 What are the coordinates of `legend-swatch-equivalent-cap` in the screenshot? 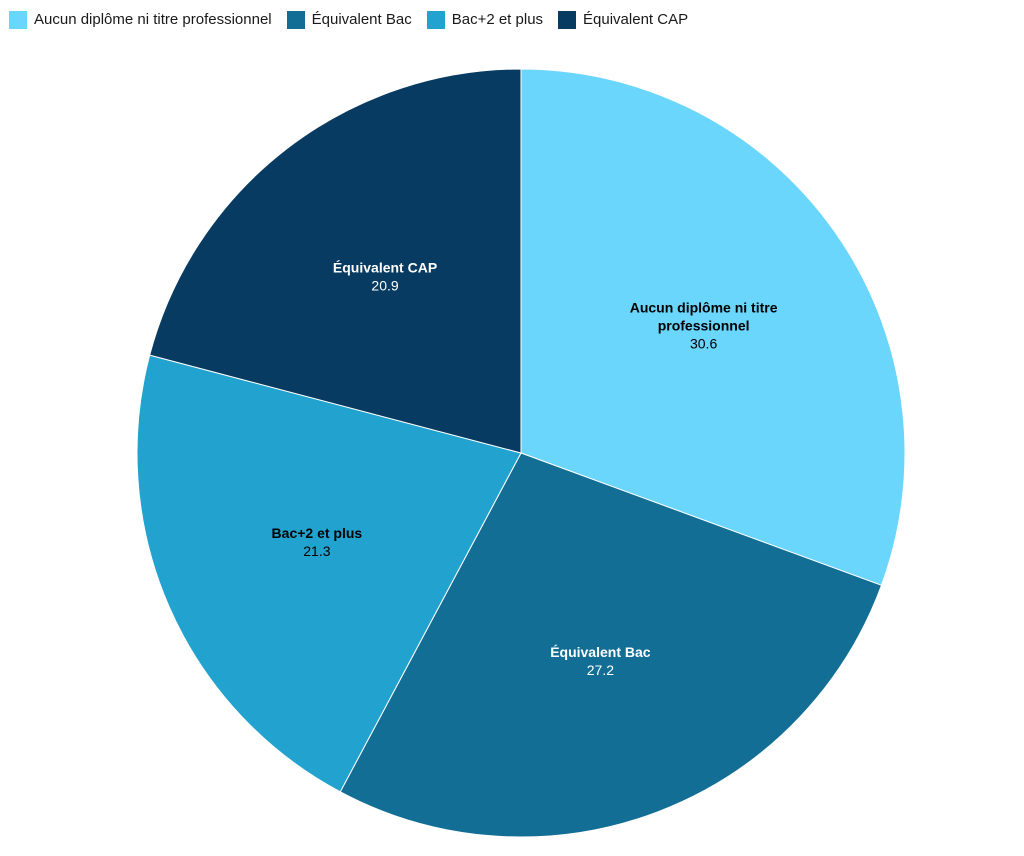 It's located at (567, 20).